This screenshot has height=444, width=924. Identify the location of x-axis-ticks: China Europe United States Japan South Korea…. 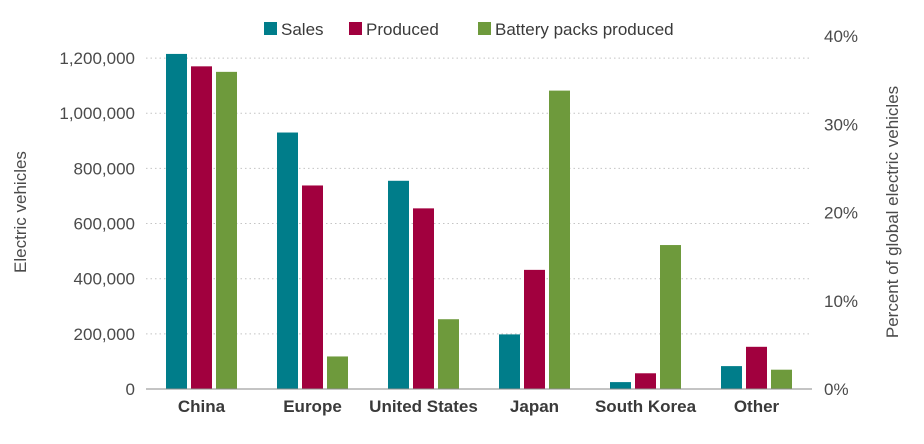
(479, 406).